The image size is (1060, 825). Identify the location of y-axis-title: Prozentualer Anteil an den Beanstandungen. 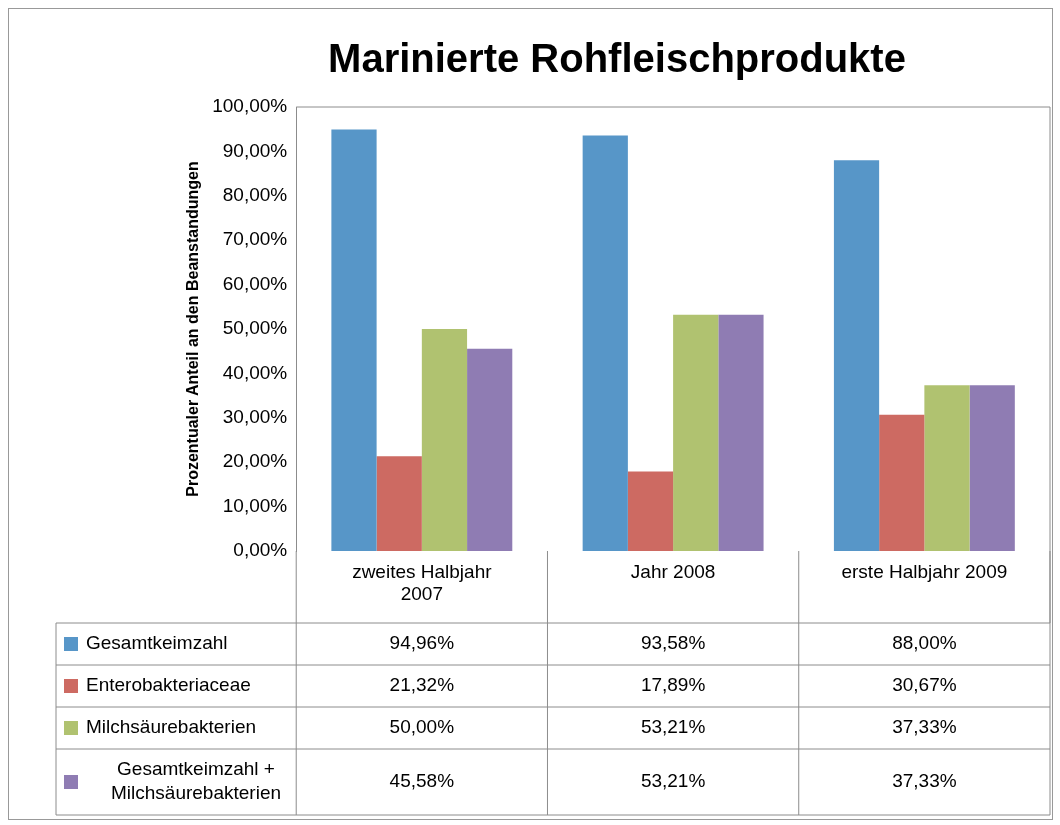
(193, 329).